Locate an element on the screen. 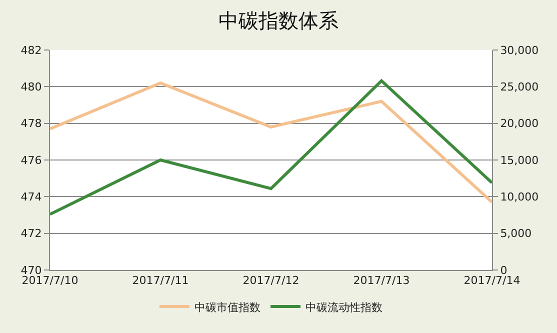  y2-tick-label: 30,000 is located at coordinates (519, 50).